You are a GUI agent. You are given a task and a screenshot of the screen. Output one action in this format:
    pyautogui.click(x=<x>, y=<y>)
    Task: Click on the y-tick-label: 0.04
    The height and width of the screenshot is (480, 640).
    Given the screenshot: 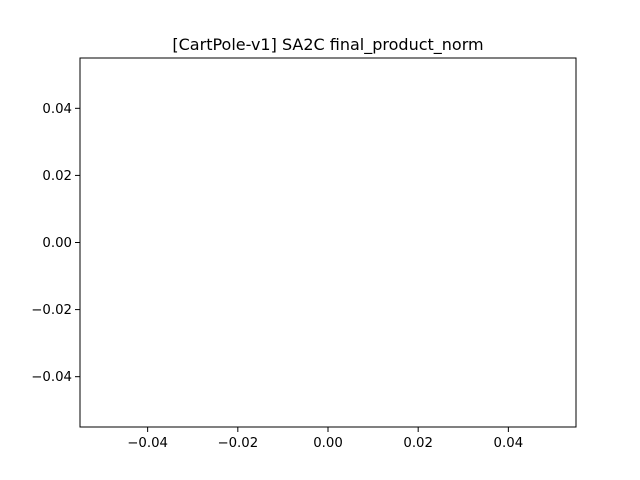 What is the action you would take?
    pyautogui.click(x=57, y=109)
    